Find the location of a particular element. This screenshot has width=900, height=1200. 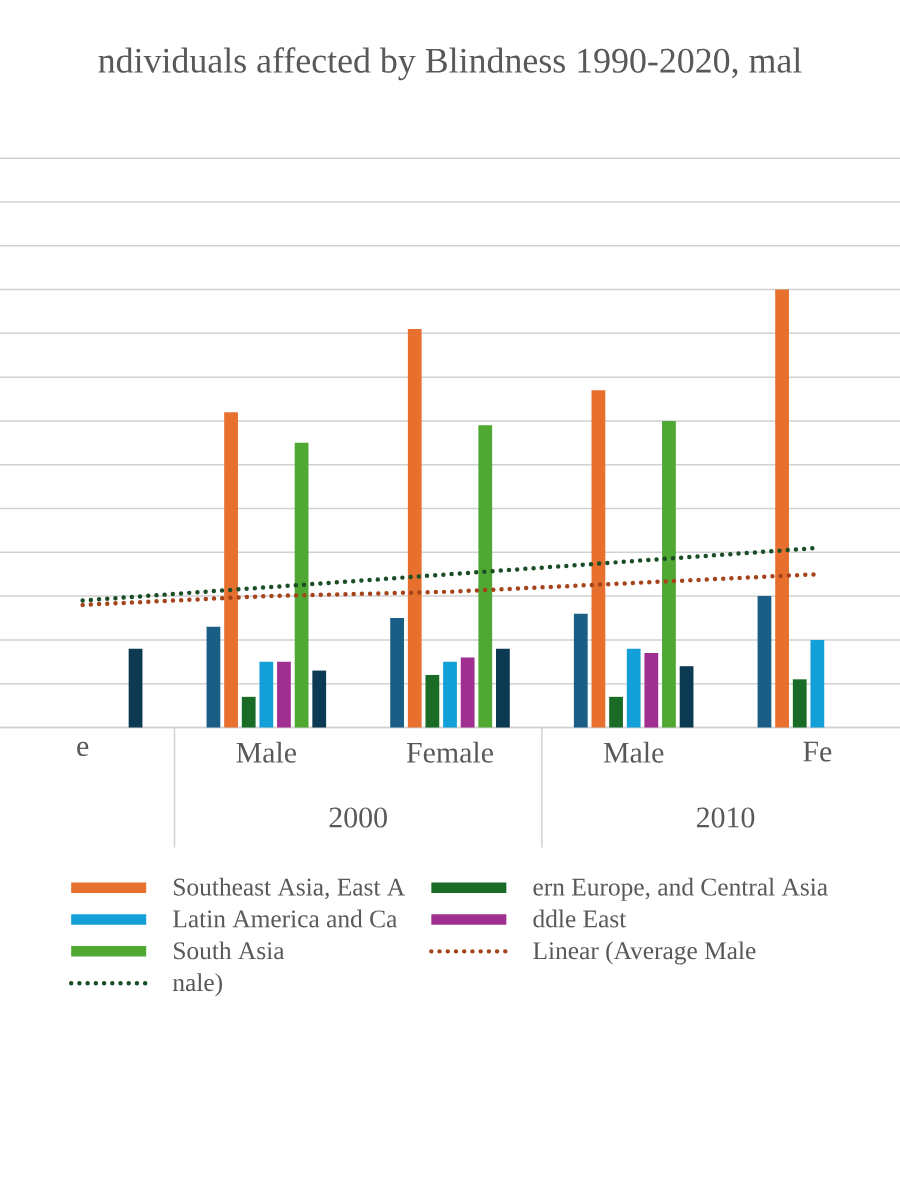

chart-title: ndividuals affected by Blindness 1990-2020, mal is located at coordinates (450, 64).